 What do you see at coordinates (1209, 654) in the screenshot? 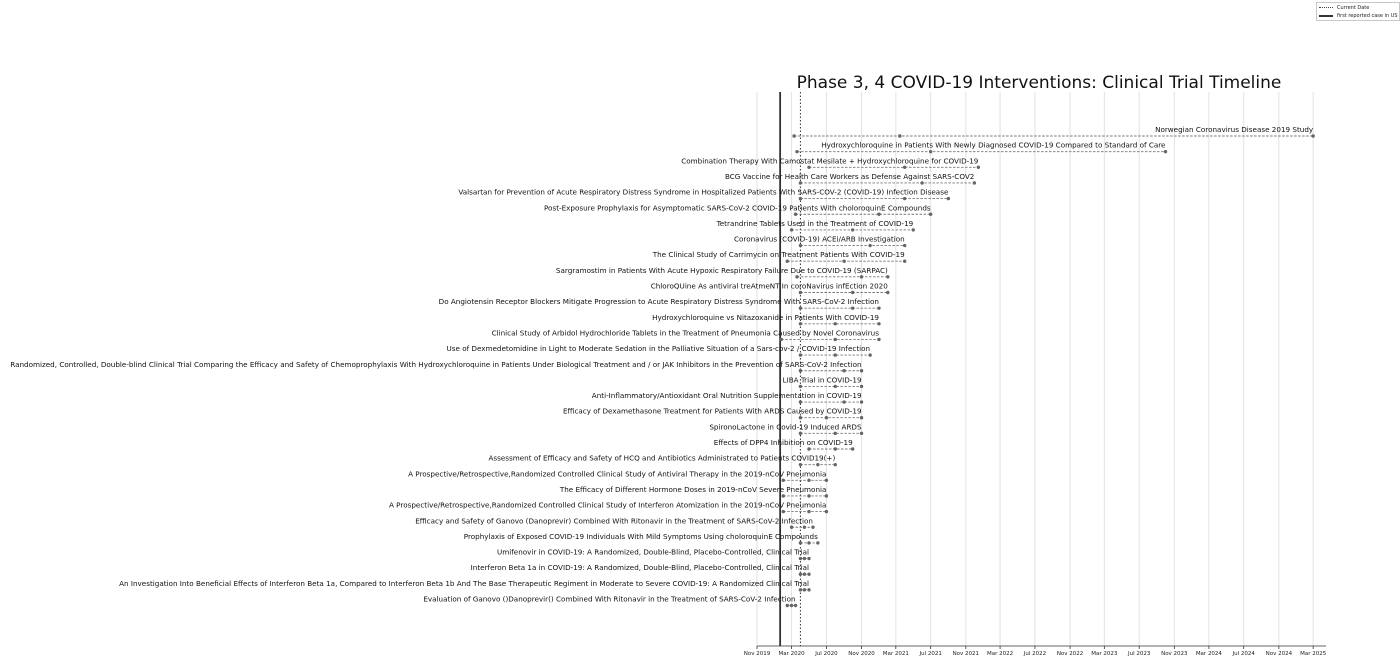
I see `x-tick-label: Mar 2024` at bounding box center [1209, 654].